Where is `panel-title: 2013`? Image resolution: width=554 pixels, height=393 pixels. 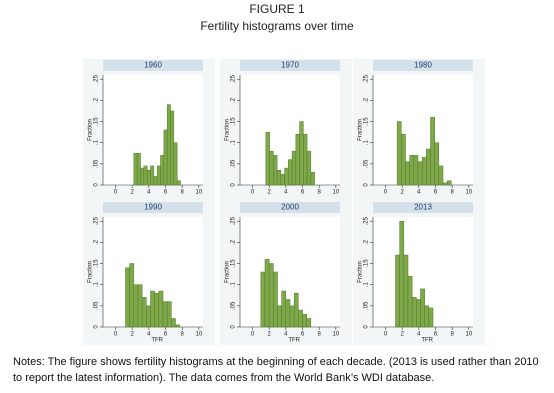 panel-title: 2013 is located at coordinates (423, 207).